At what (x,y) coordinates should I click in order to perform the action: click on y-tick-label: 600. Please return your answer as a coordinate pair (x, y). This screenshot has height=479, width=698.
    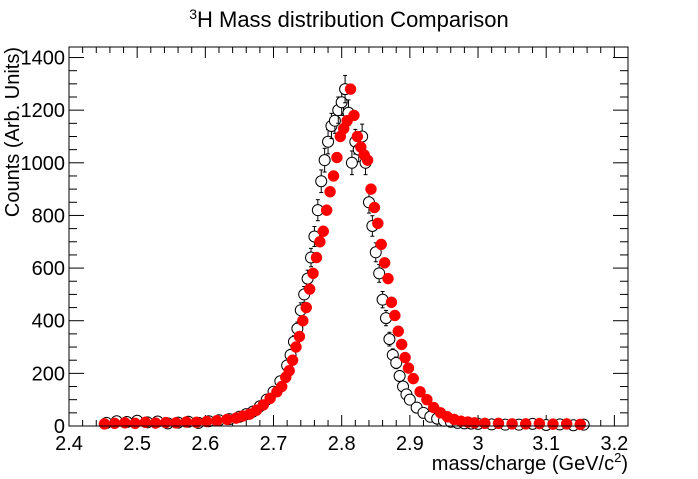
    Looking at the image, I should click on (48, 269).